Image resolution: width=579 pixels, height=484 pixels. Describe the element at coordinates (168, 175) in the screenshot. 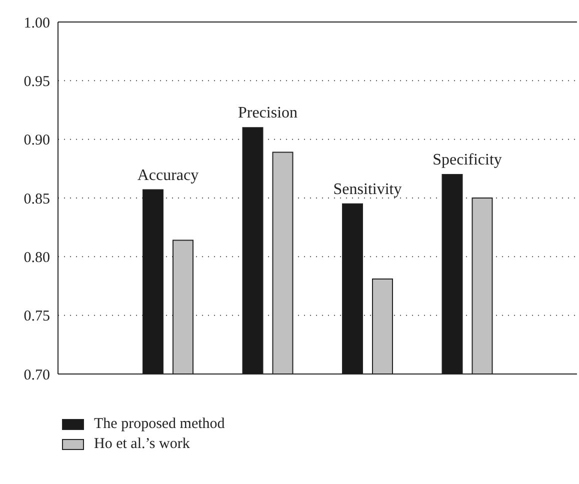

I see `x-tick-label: Accuracy` at that location.